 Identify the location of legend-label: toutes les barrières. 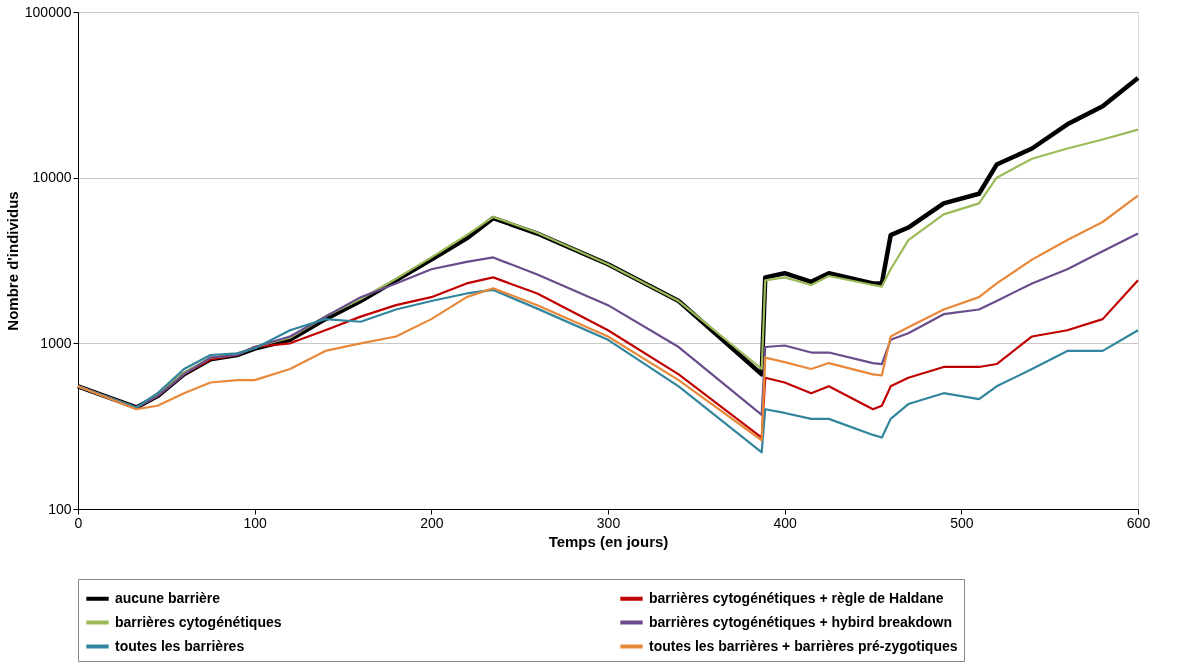
(180, 645).